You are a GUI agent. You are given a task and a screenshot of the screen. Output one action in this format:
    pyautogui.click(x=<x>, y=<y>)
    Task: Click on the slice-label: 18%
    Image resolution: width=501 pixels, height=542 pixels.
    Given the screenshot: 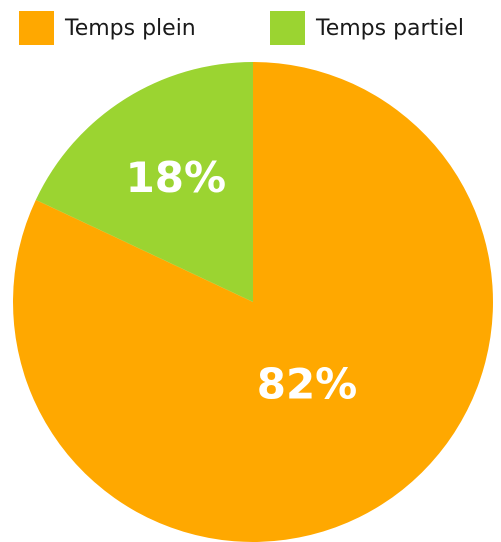 What is the action you would take?
    pyautogui.click(x=176, y=177)
    